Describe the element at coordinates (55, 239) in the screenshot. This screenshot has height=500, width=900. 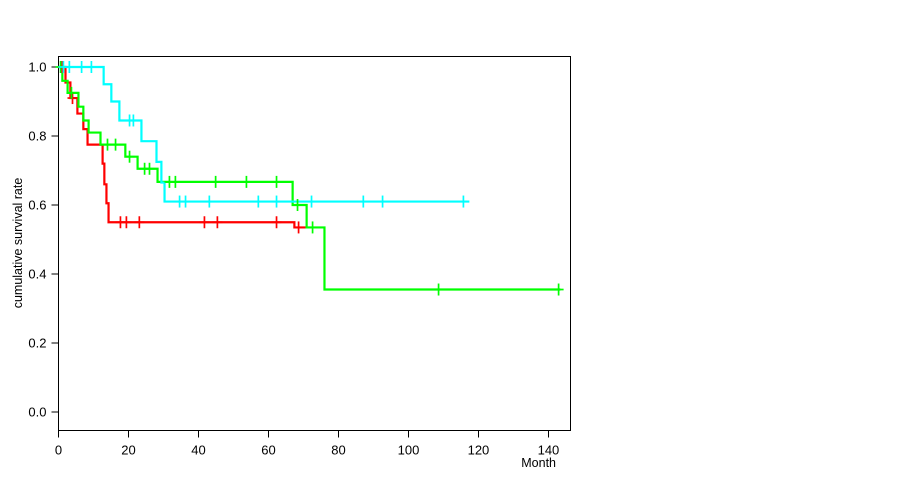
I see `y-axis-ticks` at that location.